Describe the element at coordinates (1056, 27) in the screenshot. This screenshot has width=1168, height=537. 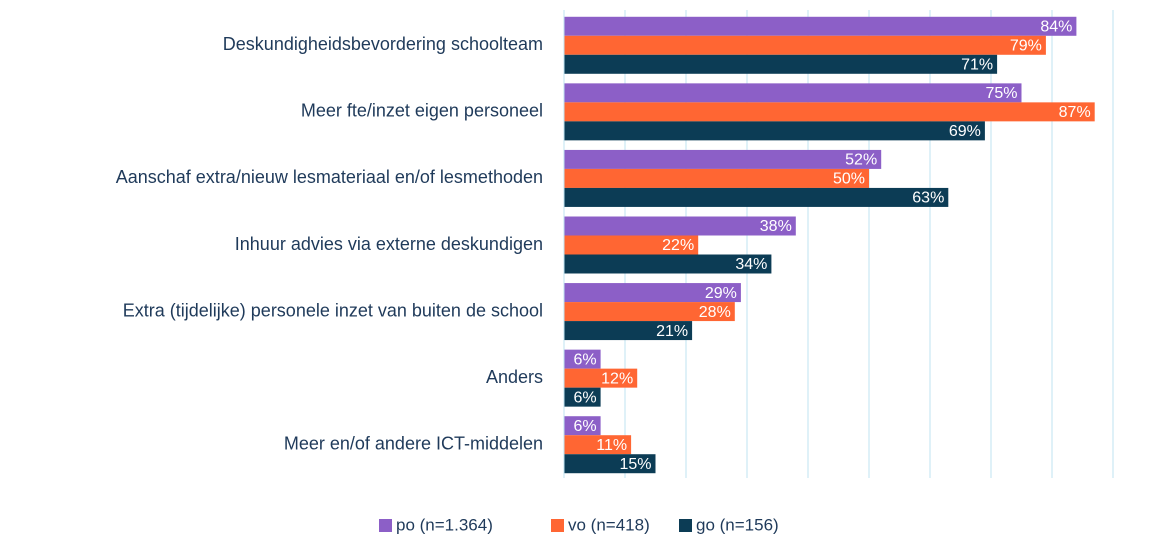
I see `value-label: 84%` at that location.